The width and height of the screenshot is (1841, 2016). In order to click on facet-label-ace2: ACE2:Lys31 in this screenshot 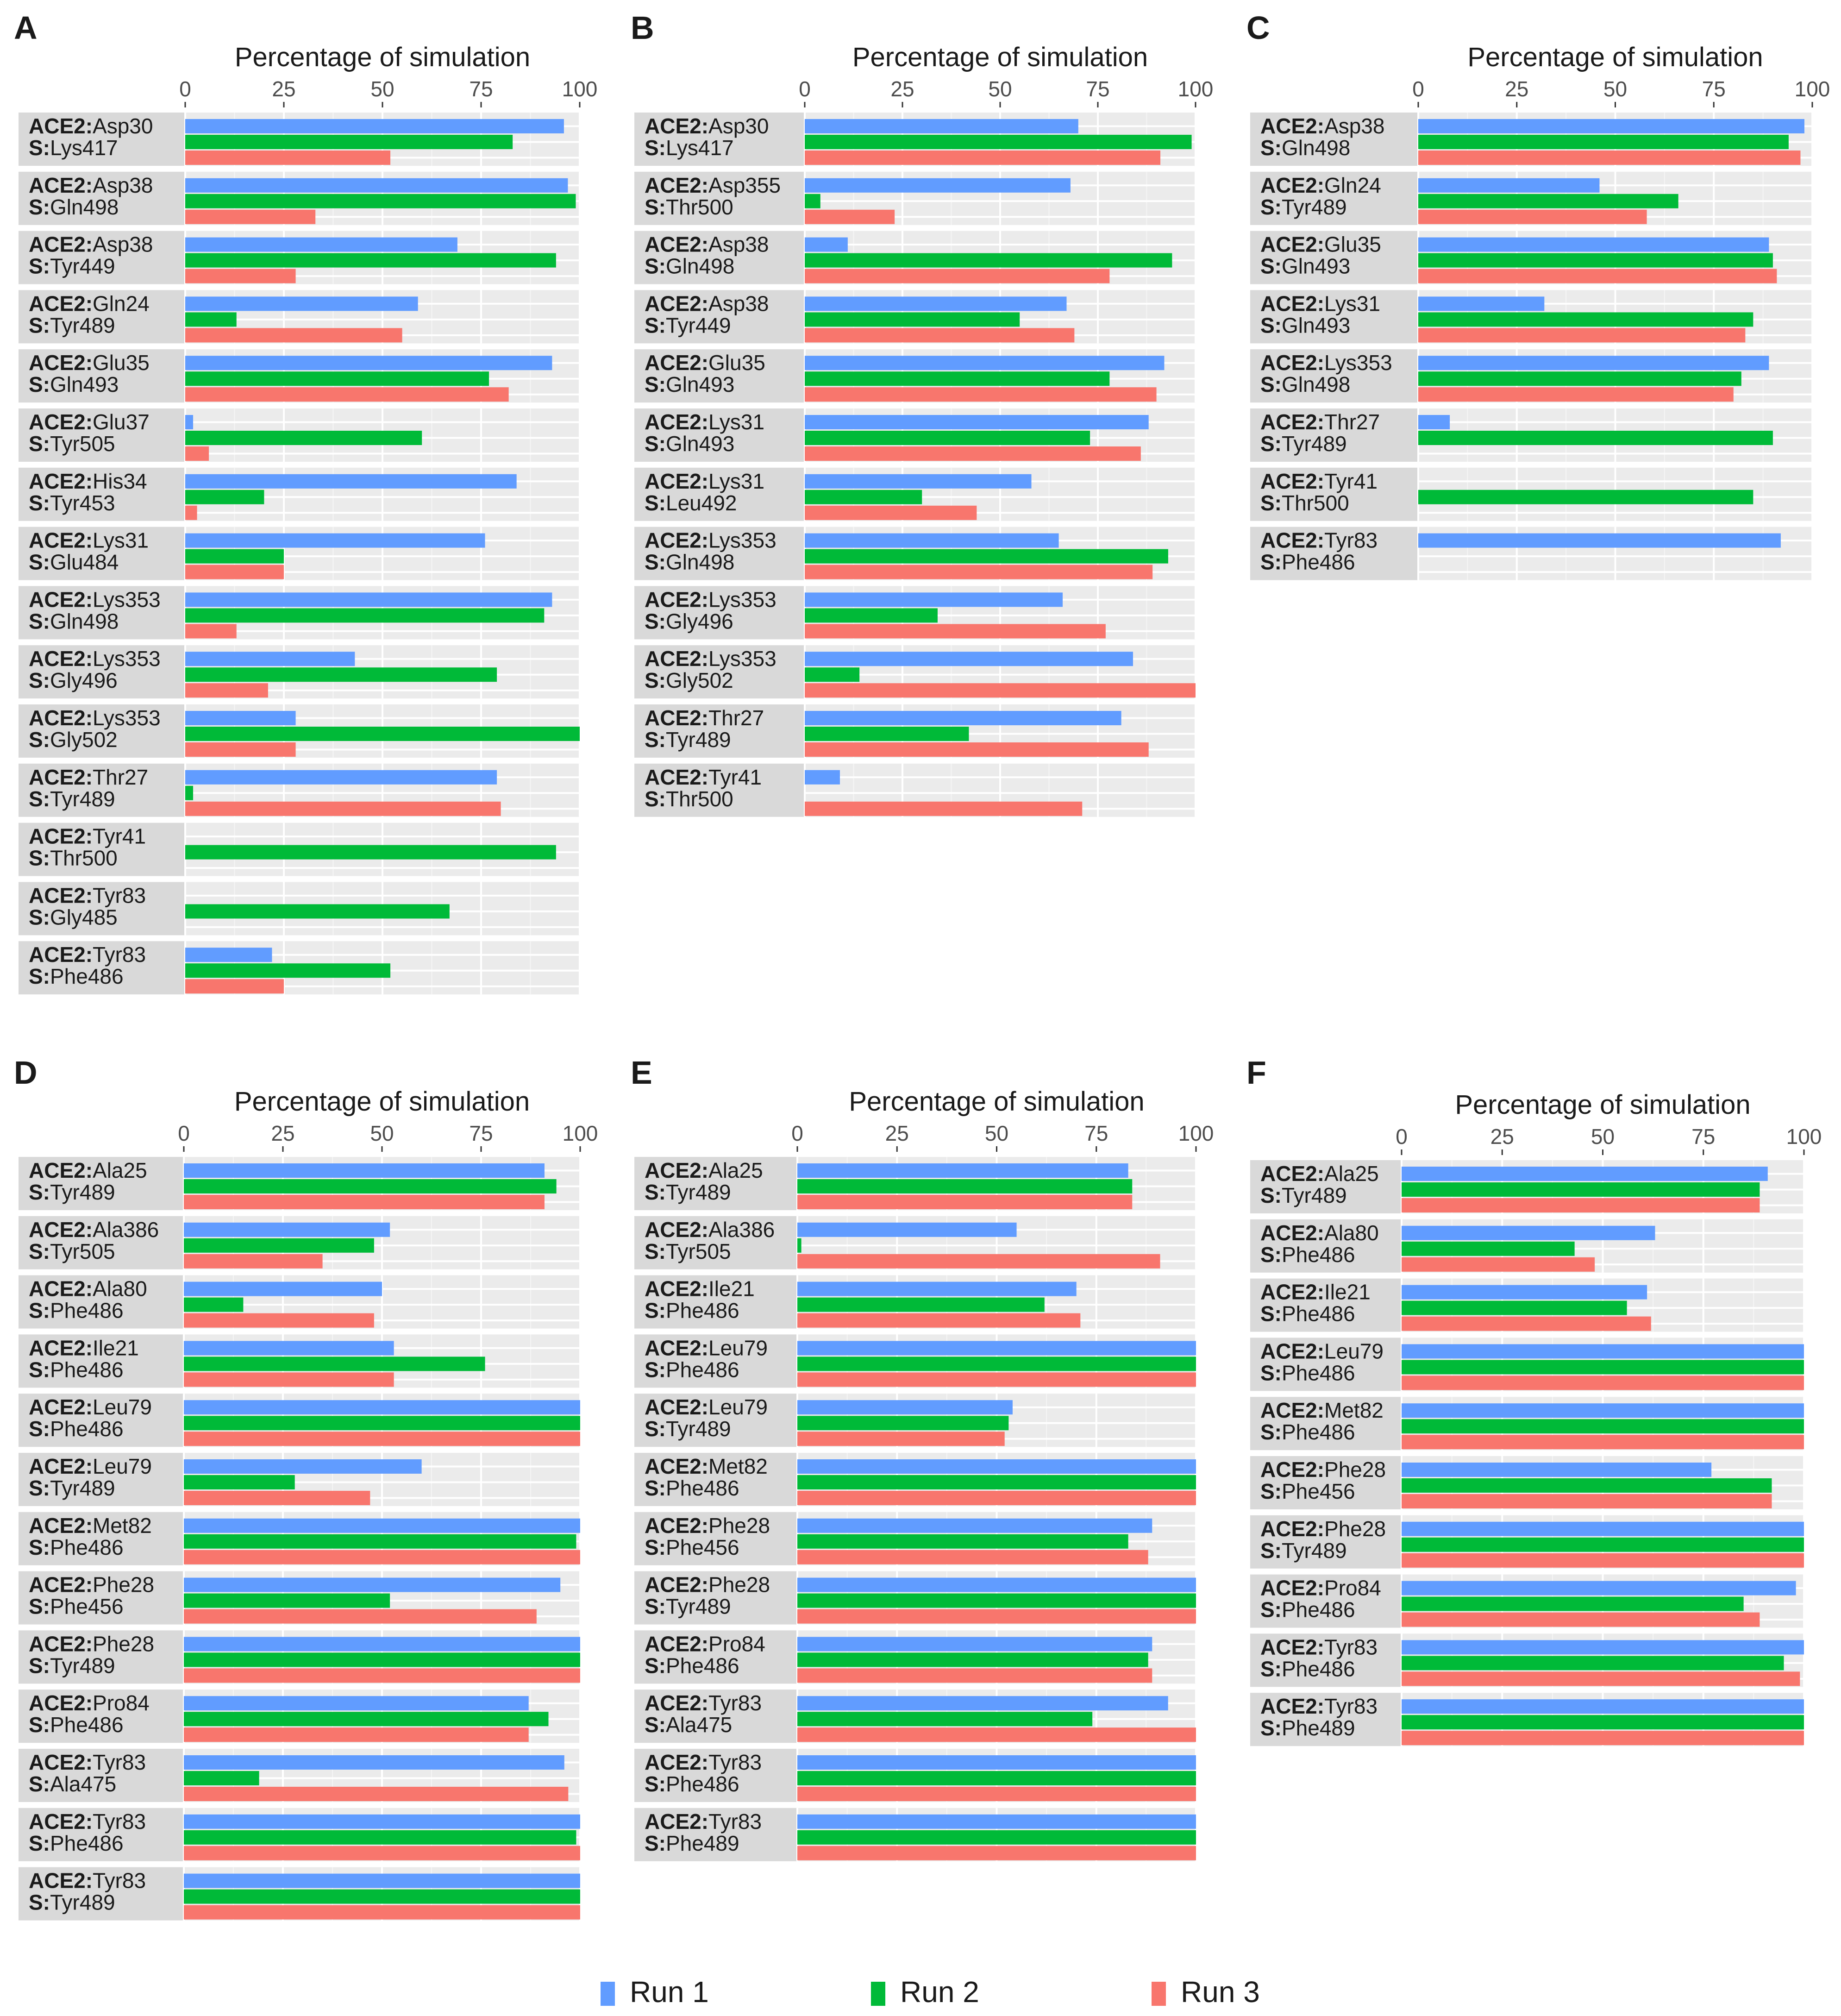, I will do `click(1320, 303)`.